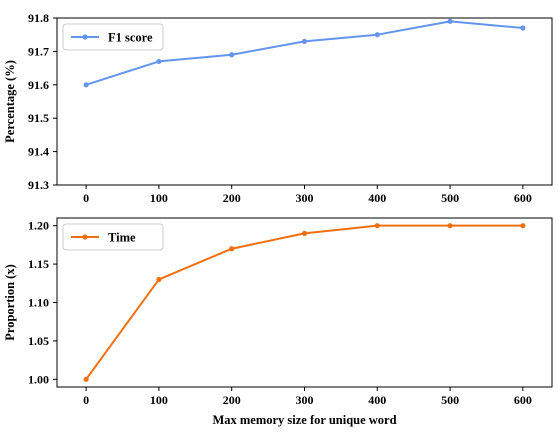 The image size is (558, 433). What do you see at coordinates (232, 198) in the screenshot?
I see `top-x-tick-label: 200` at bounding box center [232, 198].